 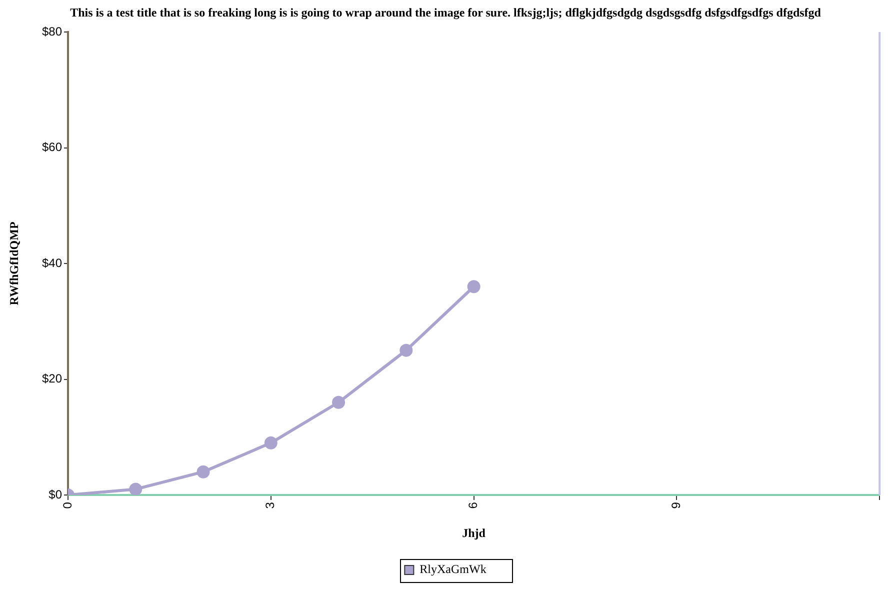 I want to click on x-tick-label: 9, so click(x=676, y=505).